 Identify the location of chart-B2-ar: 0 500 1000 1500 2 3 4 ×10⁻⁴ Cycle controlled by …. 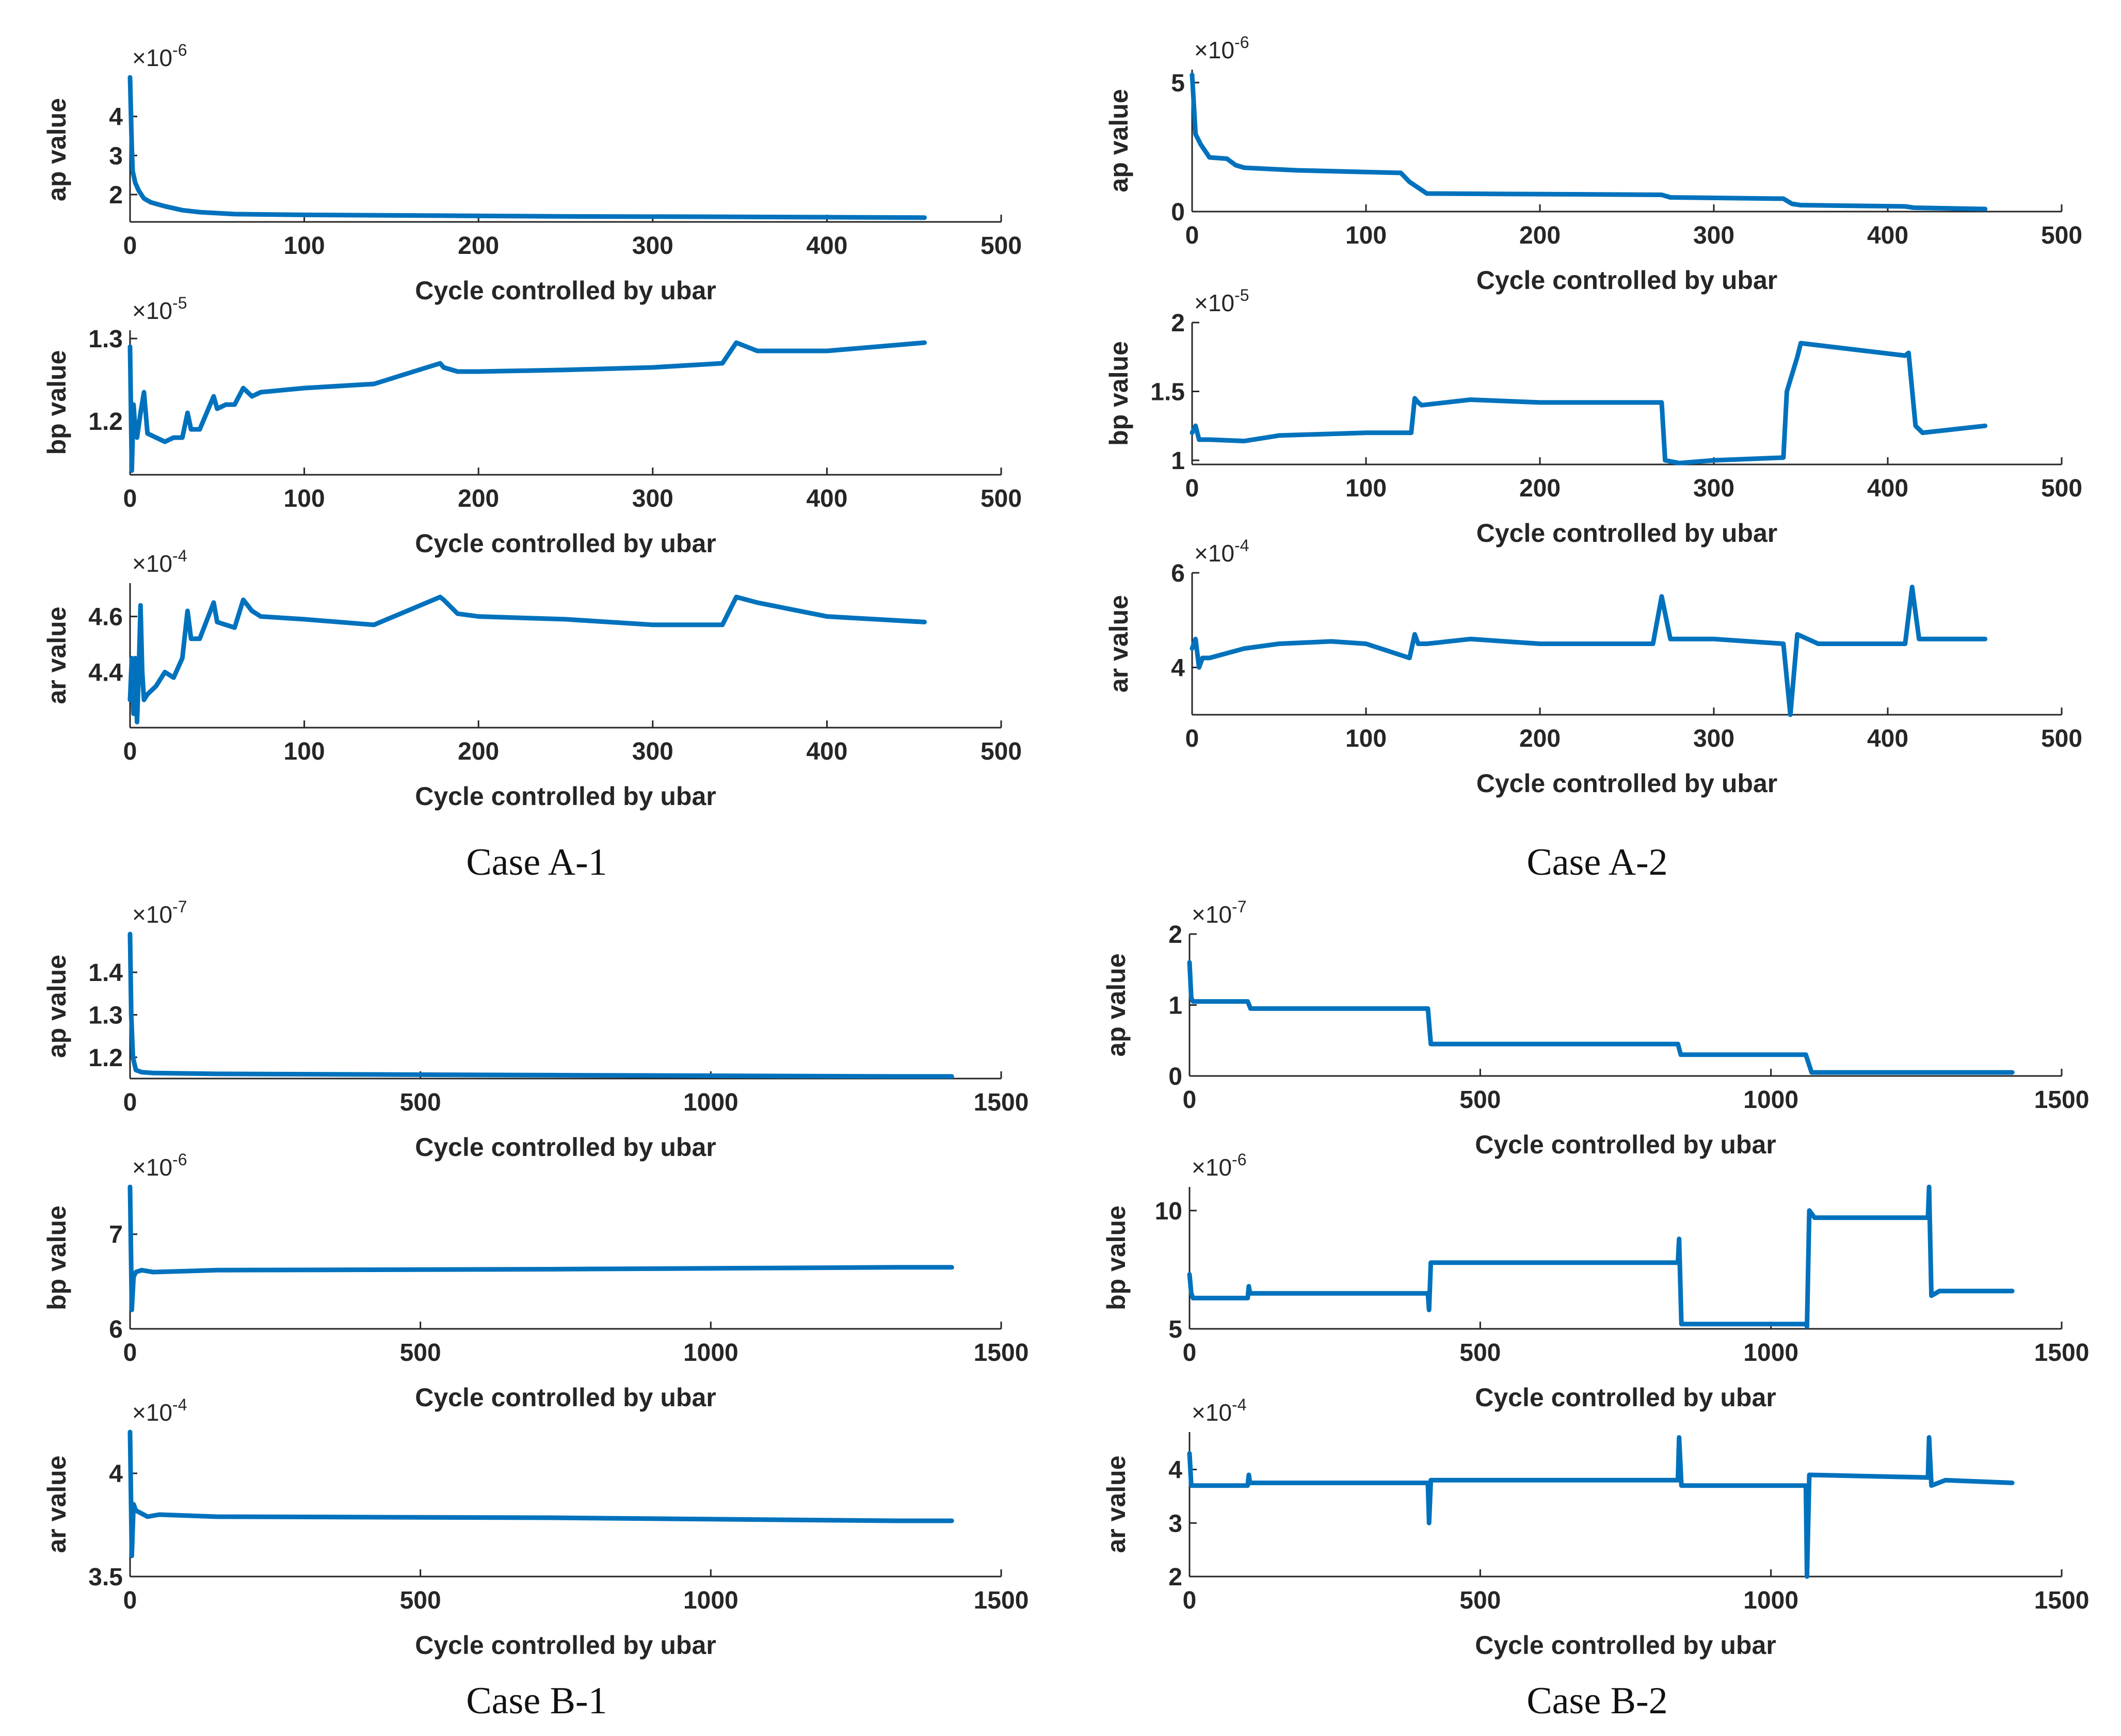
(1595, 1527).